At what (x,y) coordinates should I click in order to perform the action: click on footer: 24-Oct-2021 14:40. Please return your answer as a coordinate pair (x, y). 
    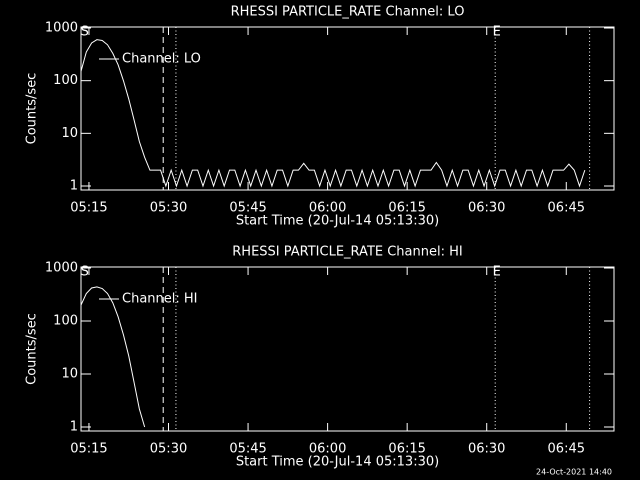
    Looking at the image, I should click on (574, 472).